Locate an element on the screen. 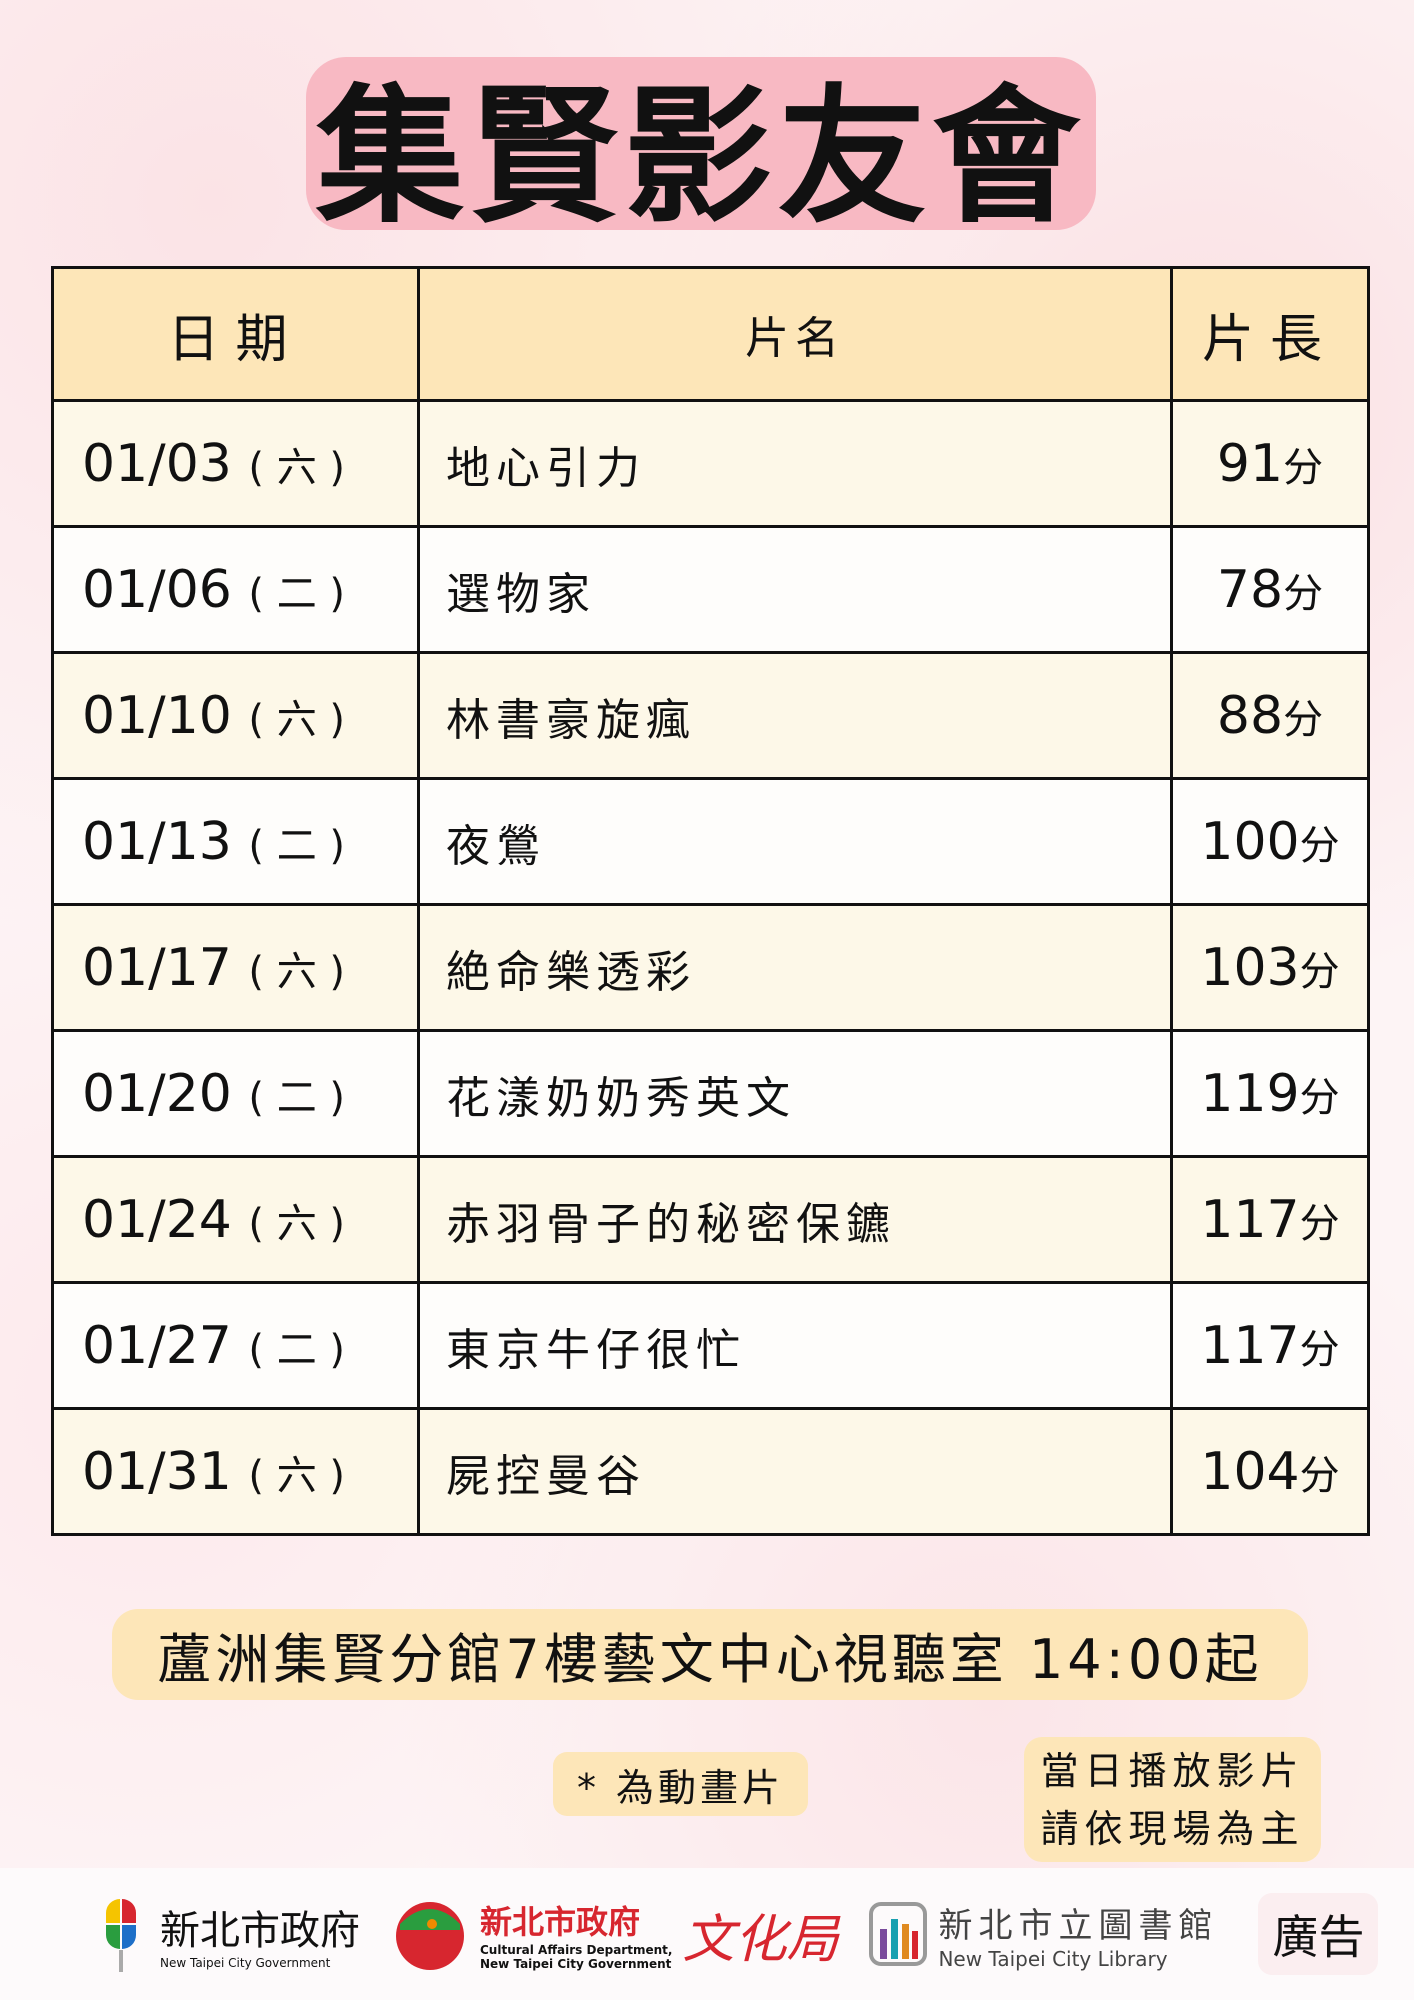 This screenshot has height=2000, width=1414. table-row: 01/10 ( 六 ) 林書豪旋瘋 88分 is located at coordinates (710, 715).